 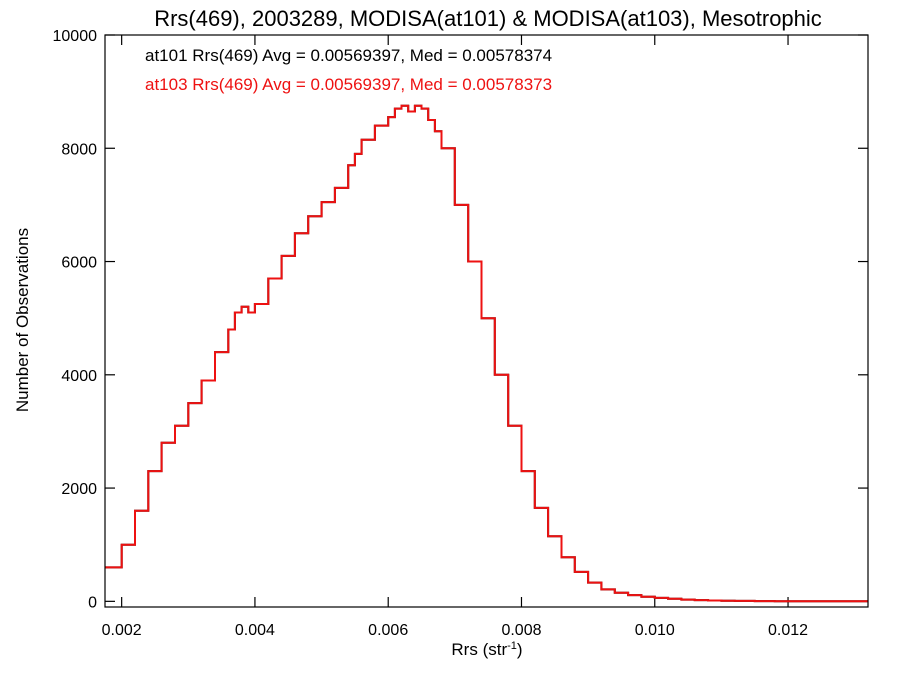 I want to click on y-tick-label: 6000, so click(x=79, y=263).